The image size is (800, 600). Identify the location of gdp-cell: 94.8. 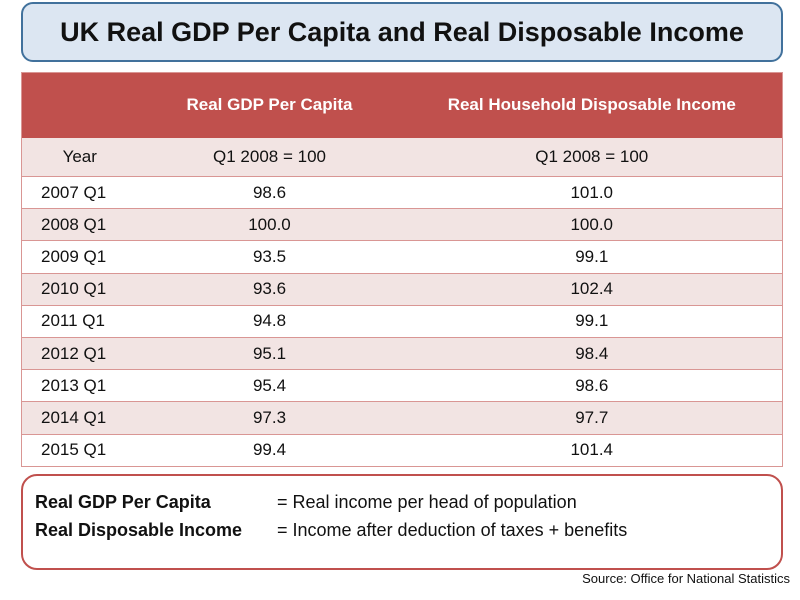
(269, 321).